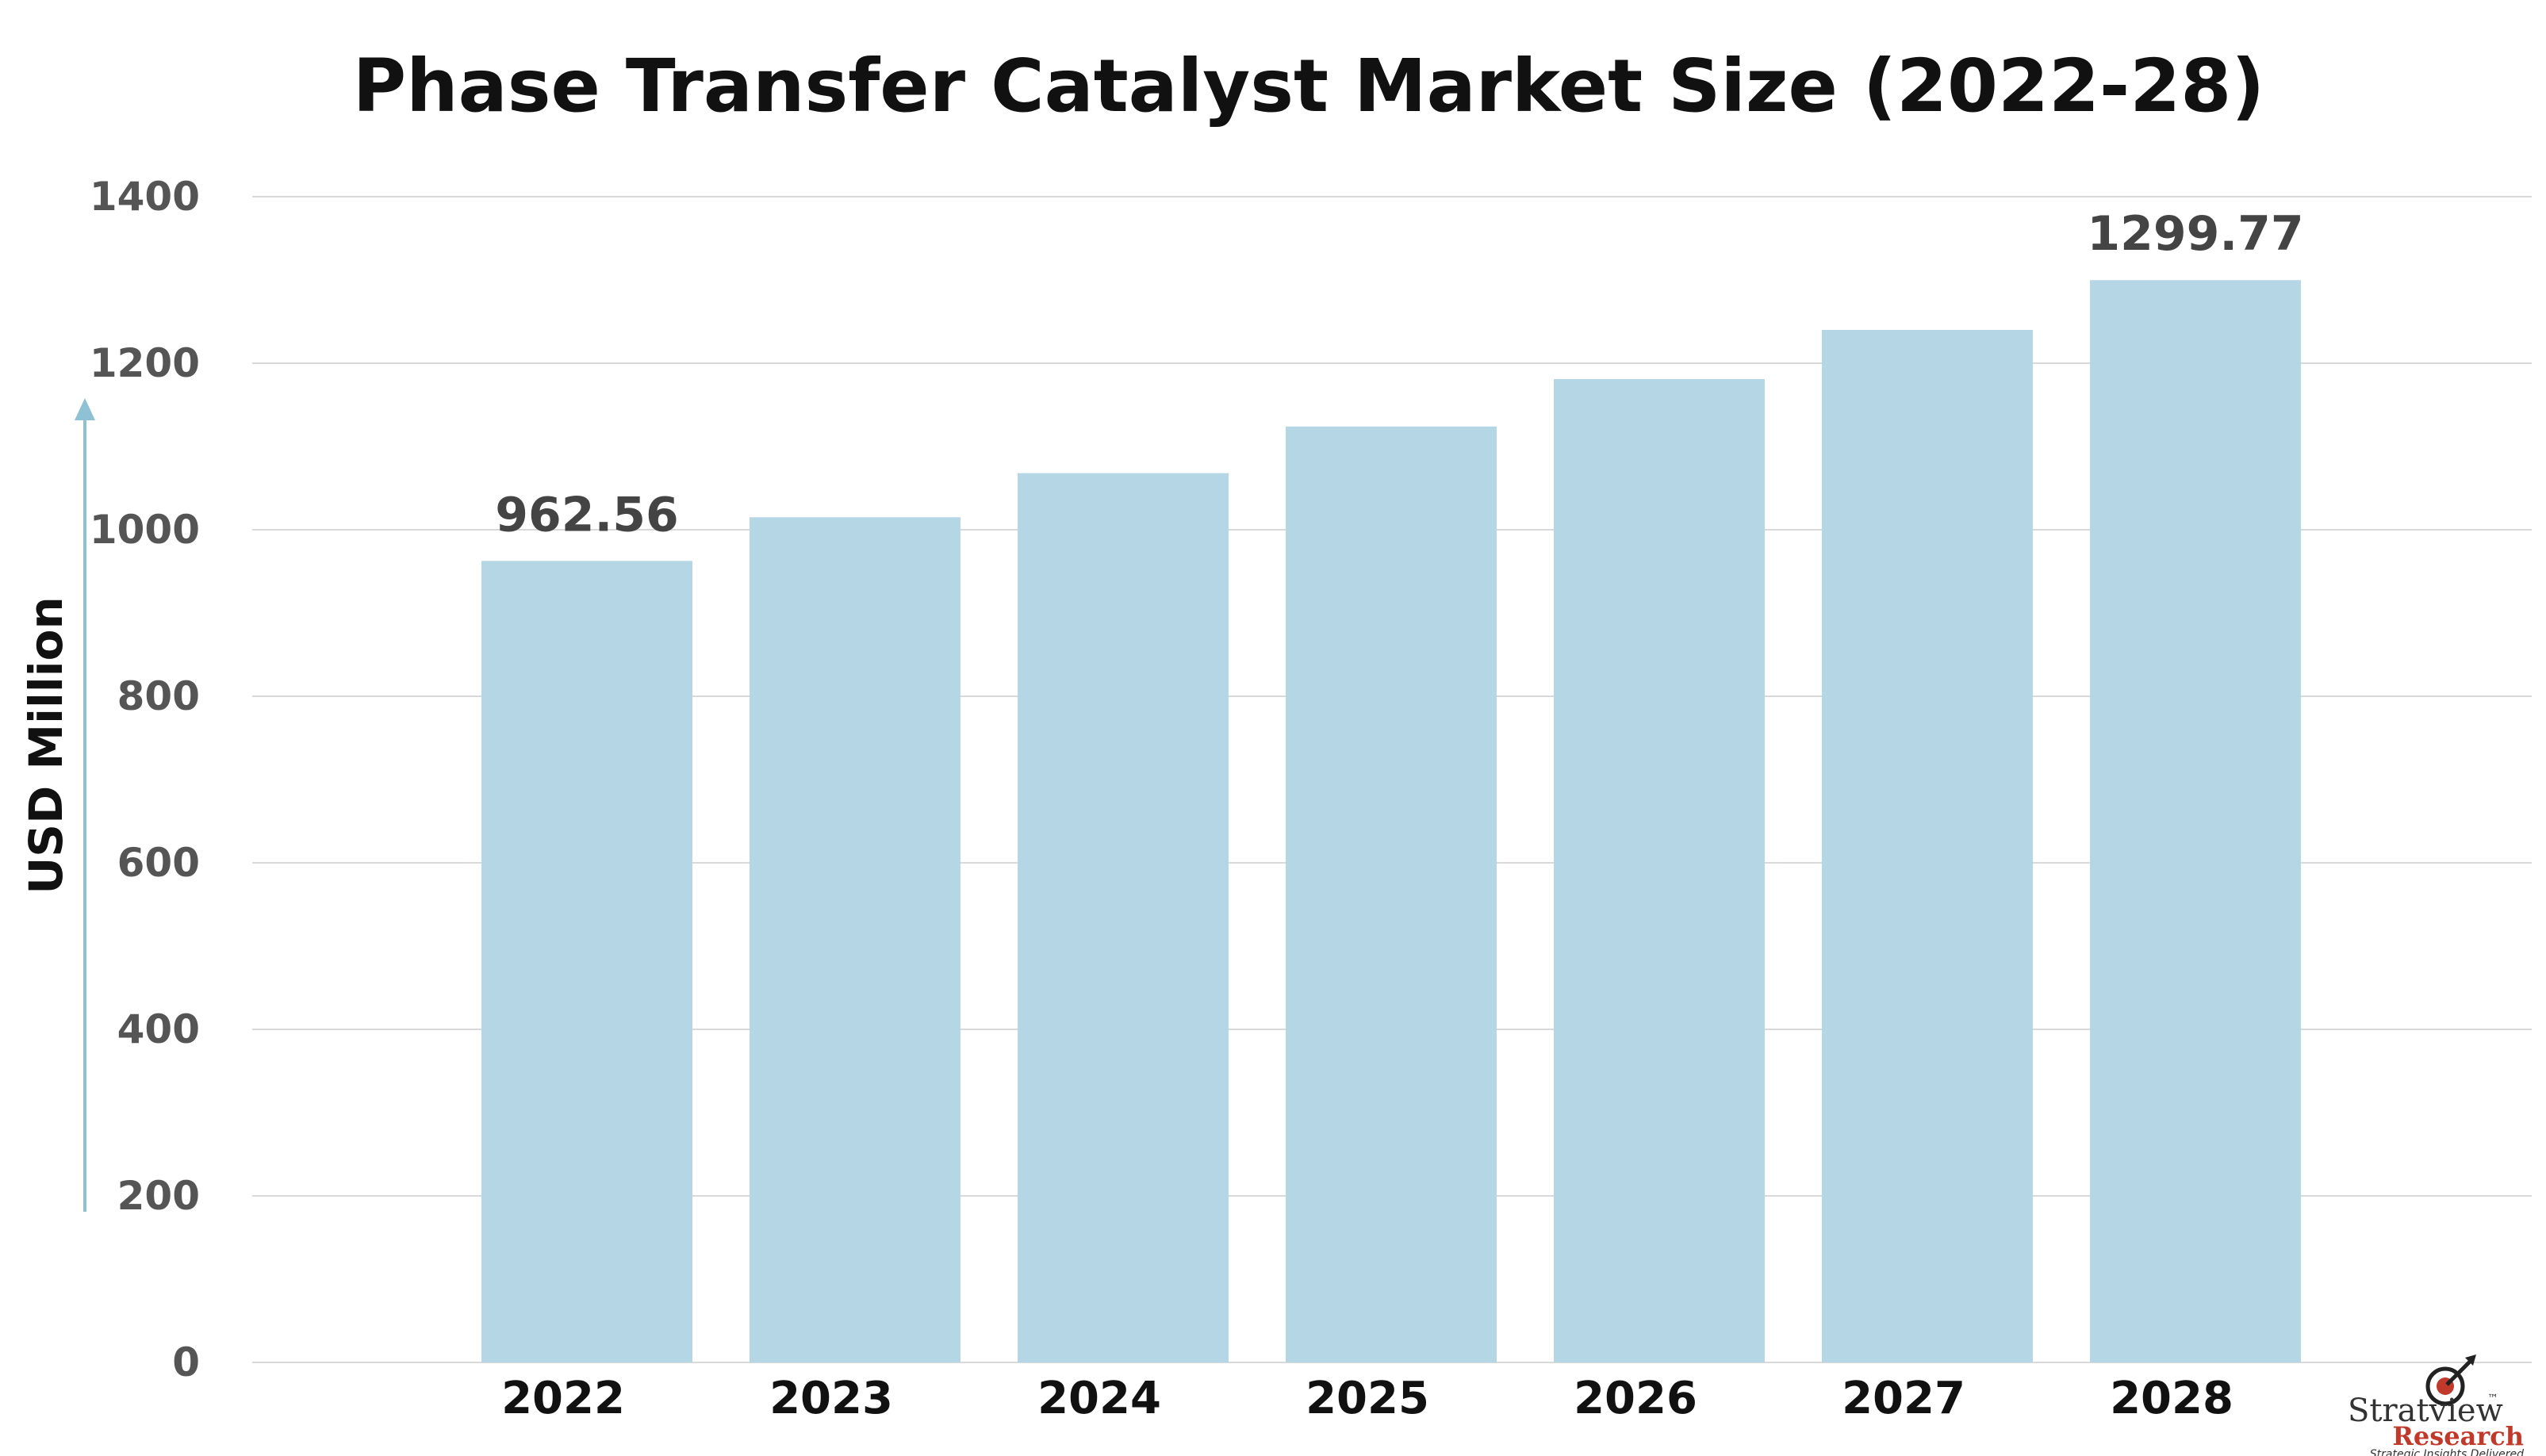  I want to click on data-label-2028: 1299.77, so click(2195, 234).